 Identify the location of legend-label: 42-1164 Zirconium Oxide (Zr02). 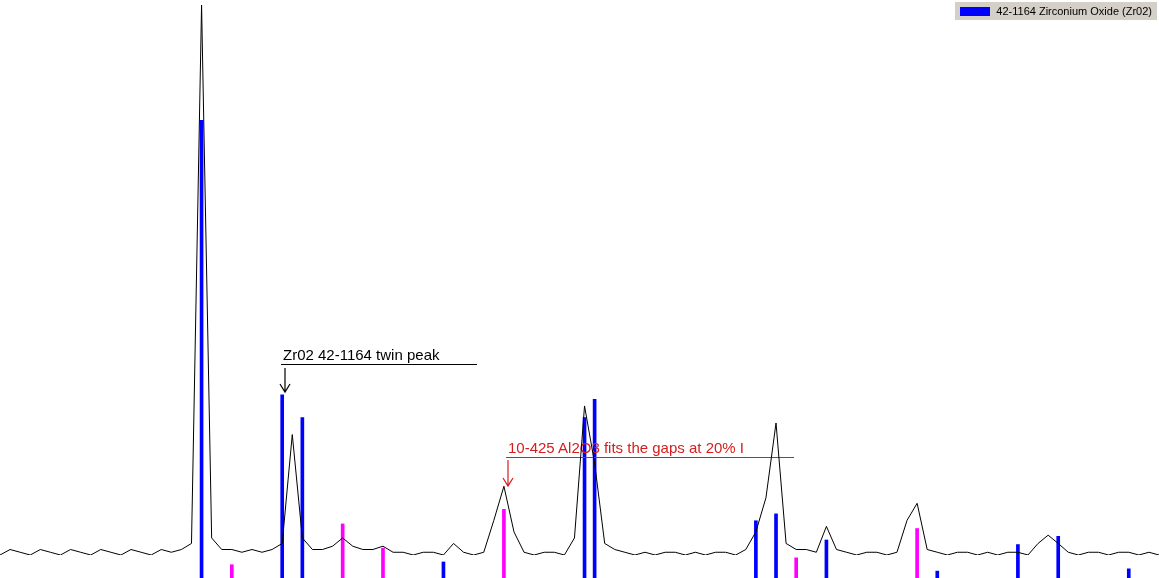
(1074, 11).